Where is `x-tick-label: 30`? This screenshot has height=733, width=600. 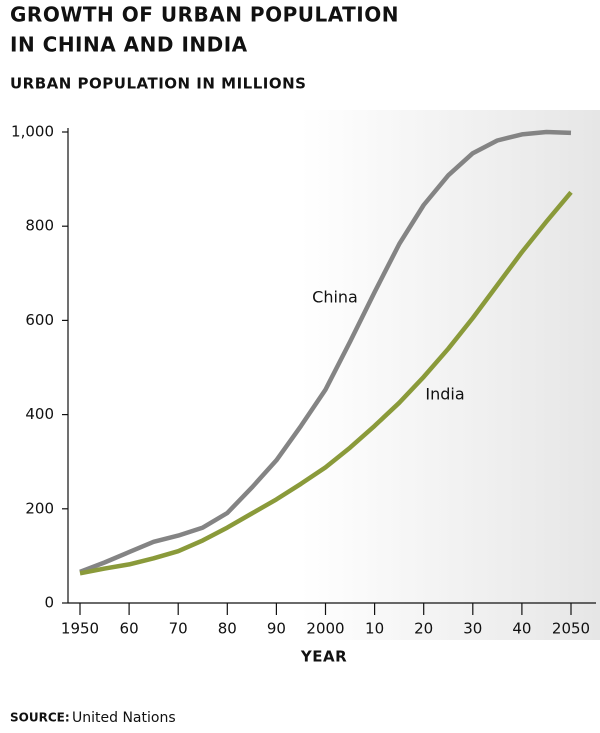
x-tick-label: 30 is located at coordinates (472, 629).